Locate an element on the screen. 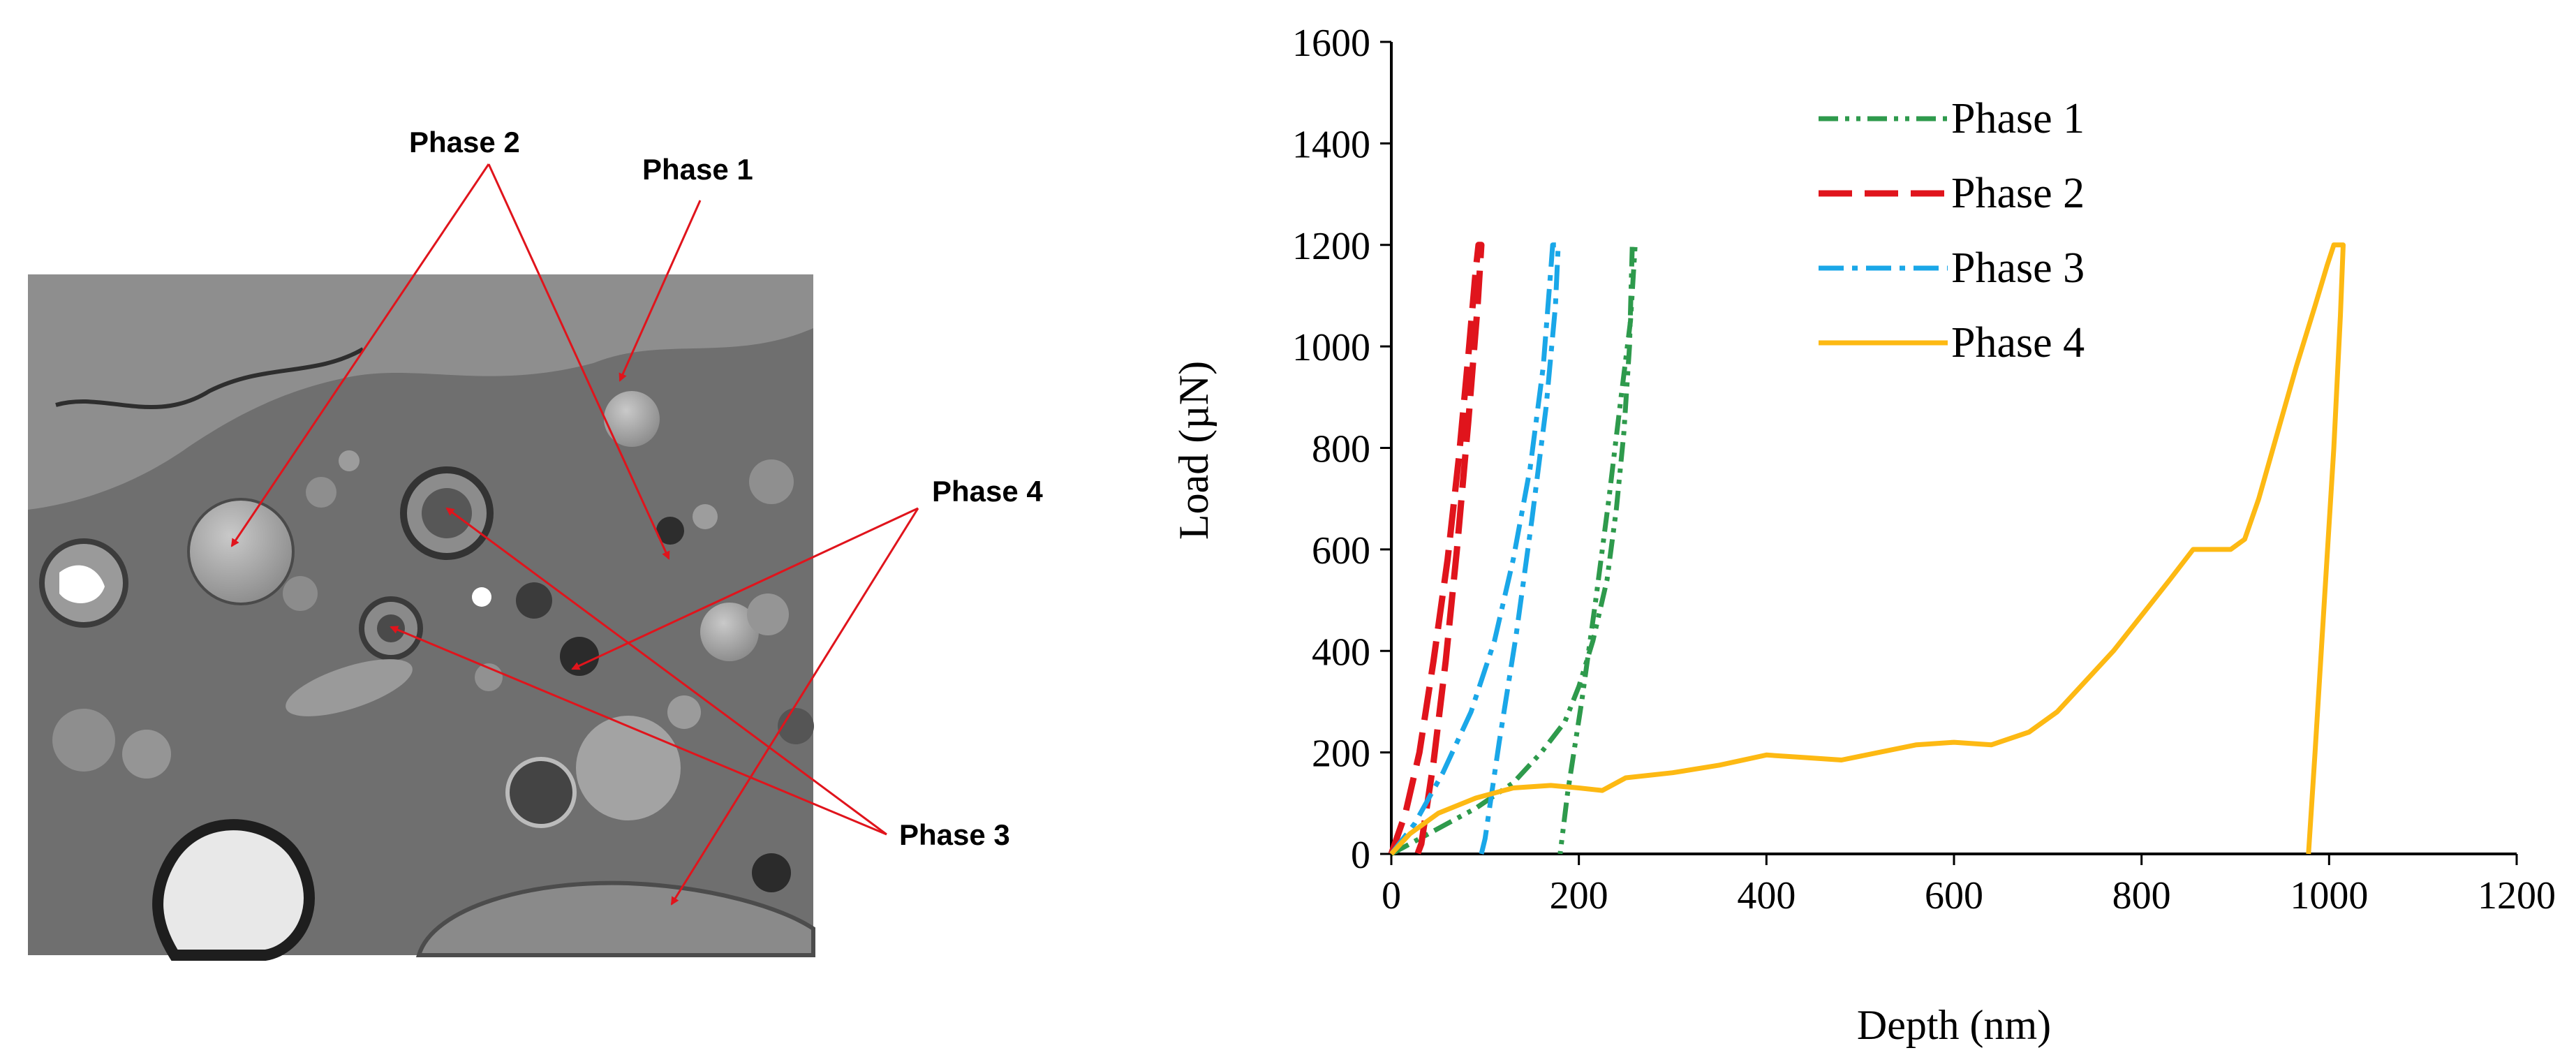 Image resolution: width=2576 pixels, height=1062 pixels. legend-label-phase-3: Phase 3 is located at coordinates (2018, 268).